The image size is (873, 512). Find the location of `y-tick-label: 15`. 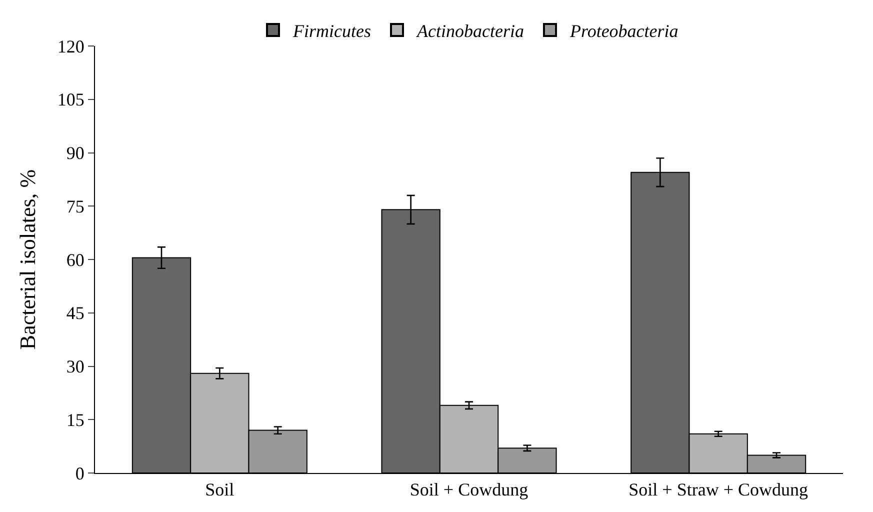

y-tick-label: 15 is located at coordinates (75, 420).